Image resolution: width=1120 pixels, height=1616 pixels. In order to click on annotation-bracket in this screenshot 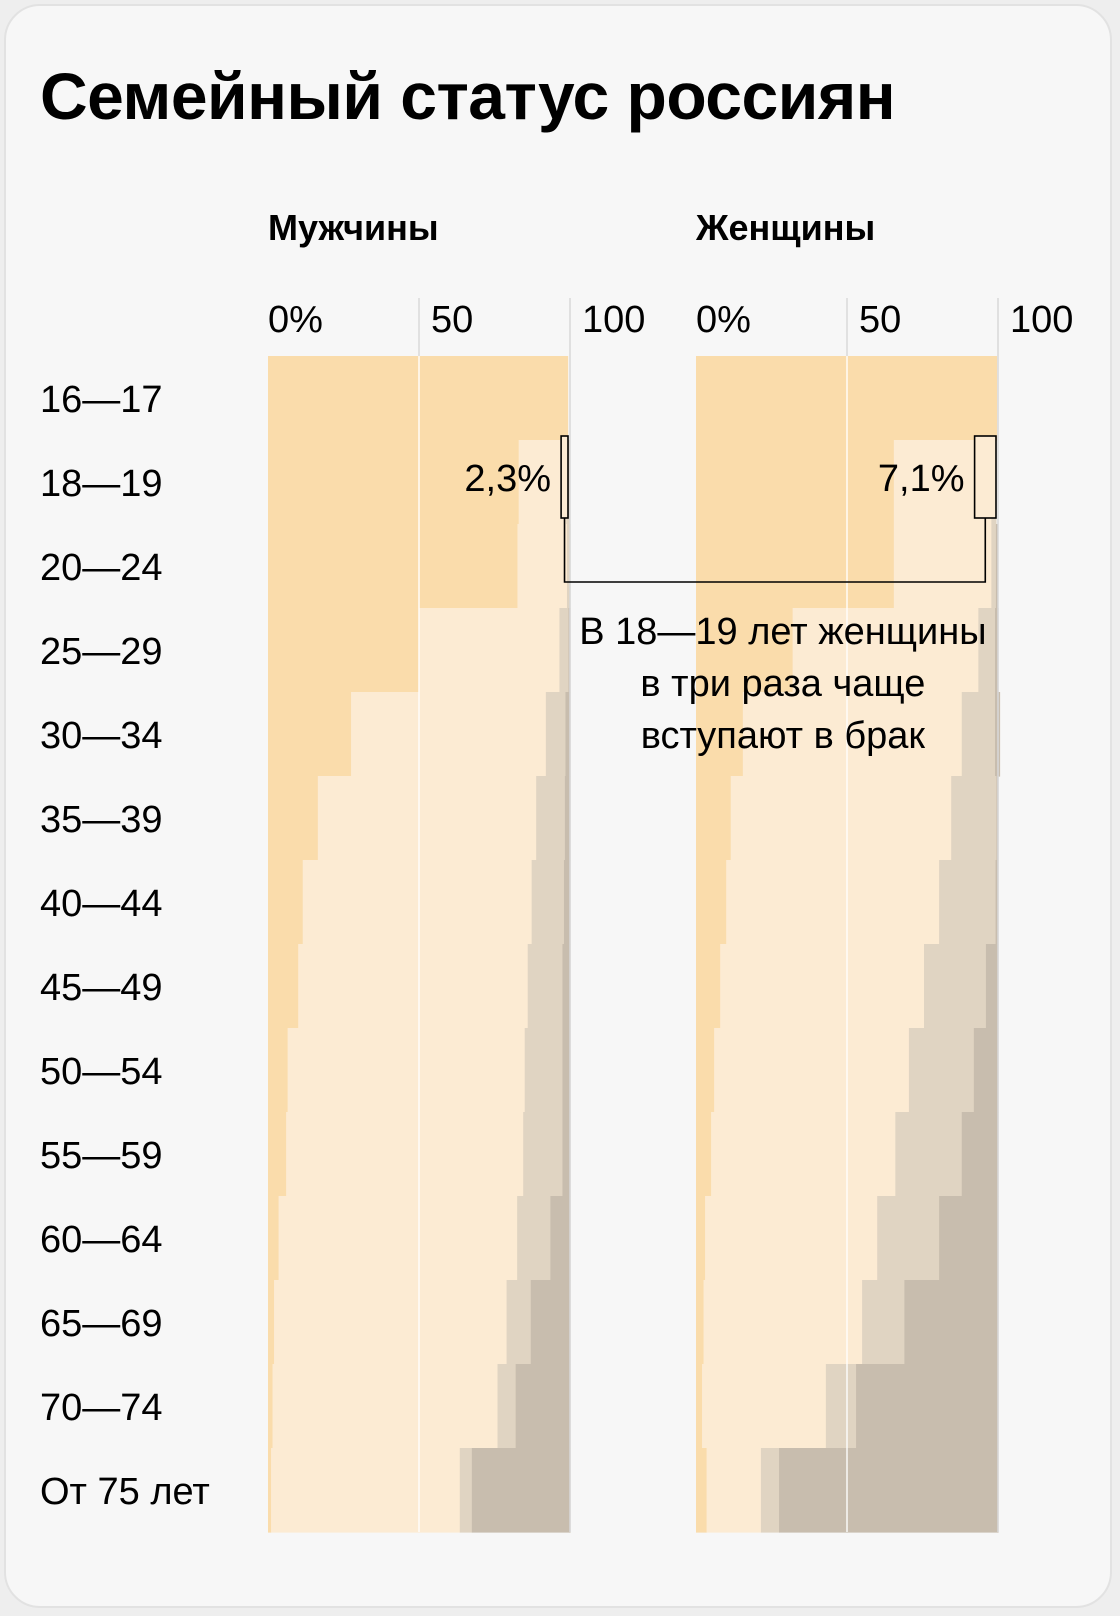, I will do `click(775, 550)`.